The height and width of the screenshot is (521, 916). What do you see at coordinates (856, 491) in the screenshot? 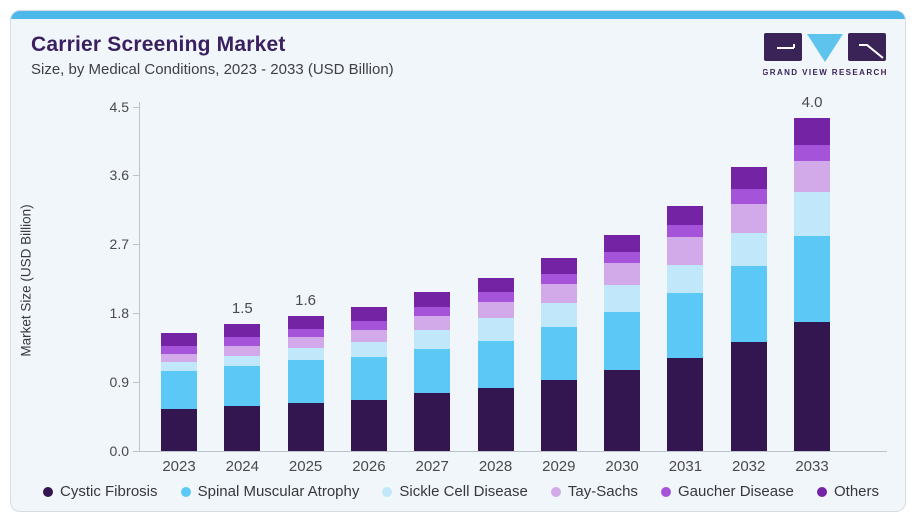
I see `legend-label: Others` at bounding box center [856, 491].